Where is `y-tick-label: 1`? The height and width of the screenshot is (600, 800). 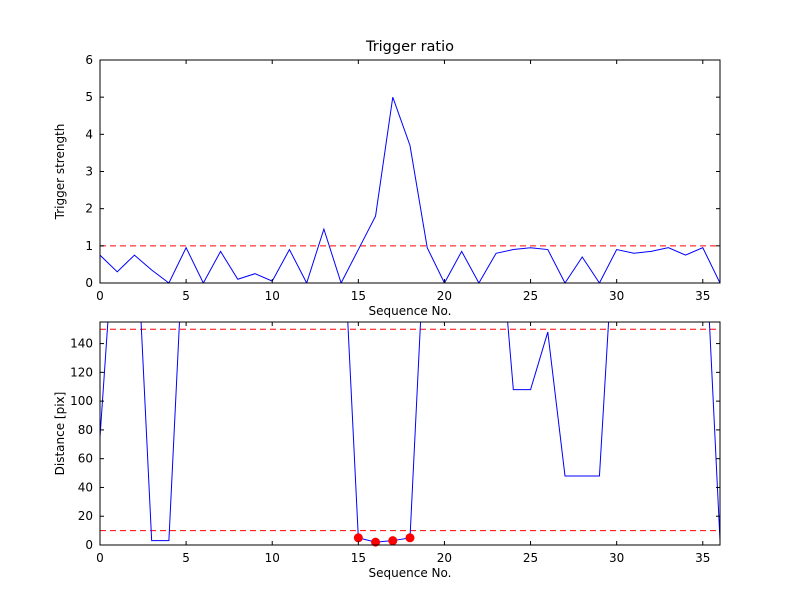
y-tick-label: 1 is located at coordinates (89, 246).